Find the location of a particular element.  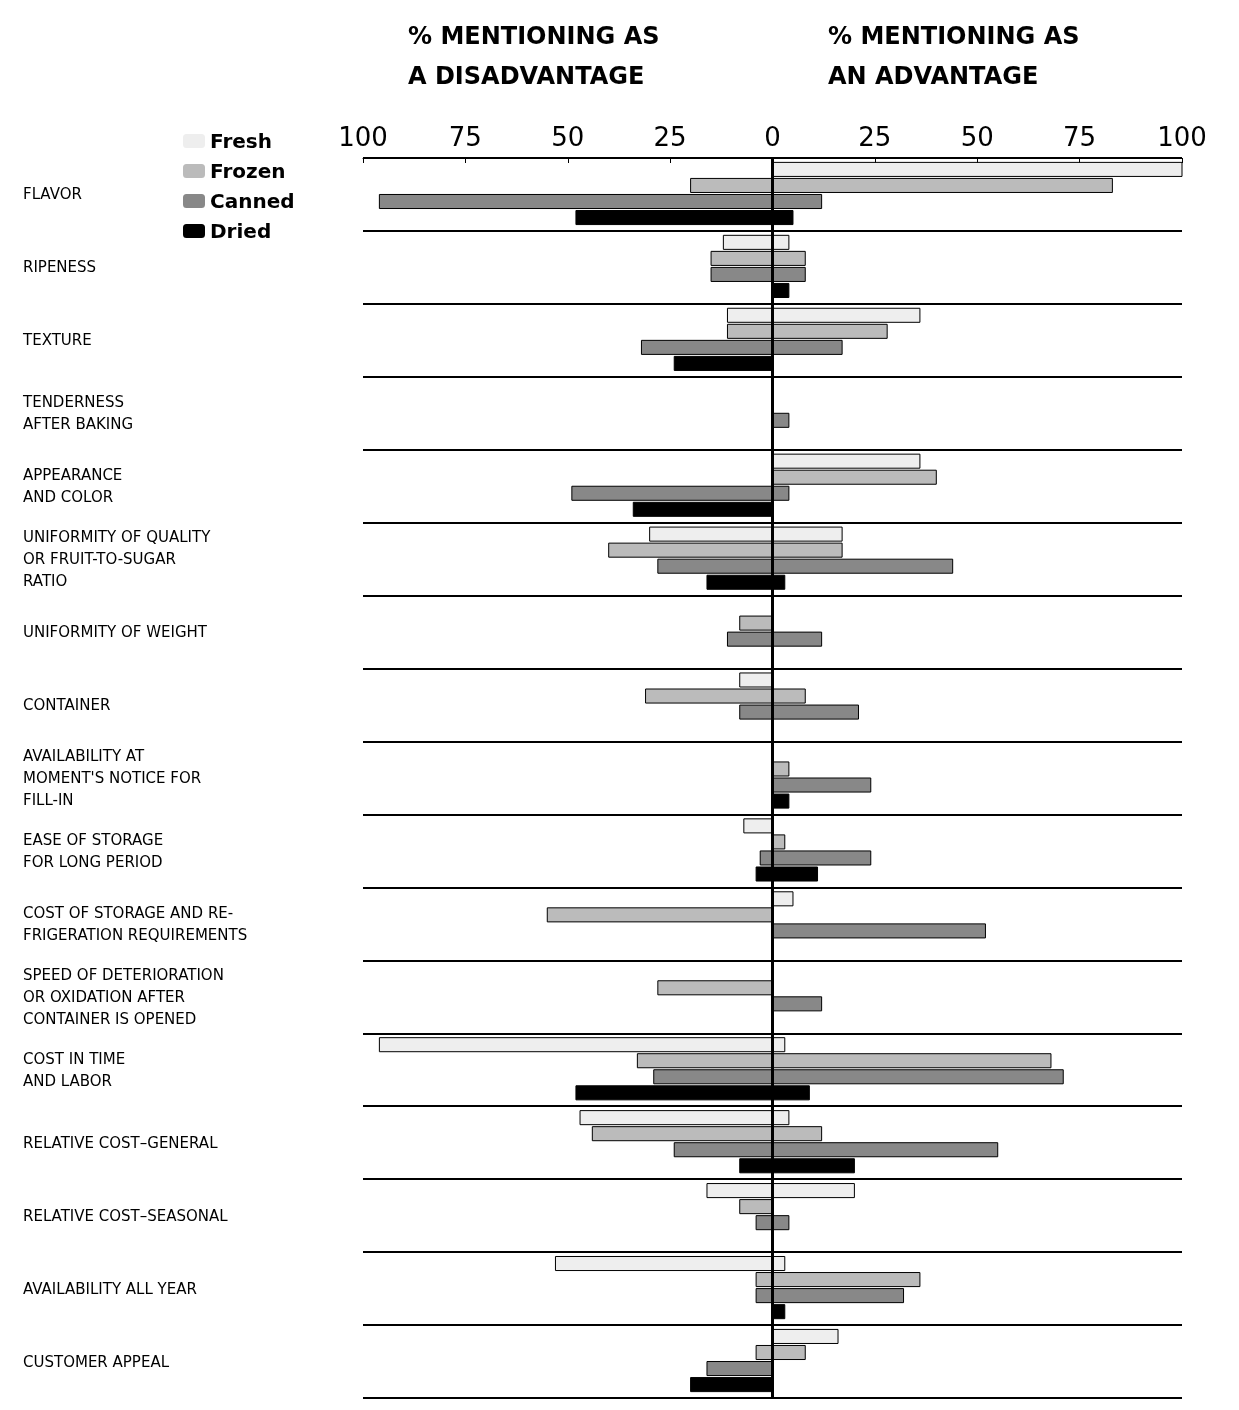

legend-label: Dried is located at coordinates (241, 231).